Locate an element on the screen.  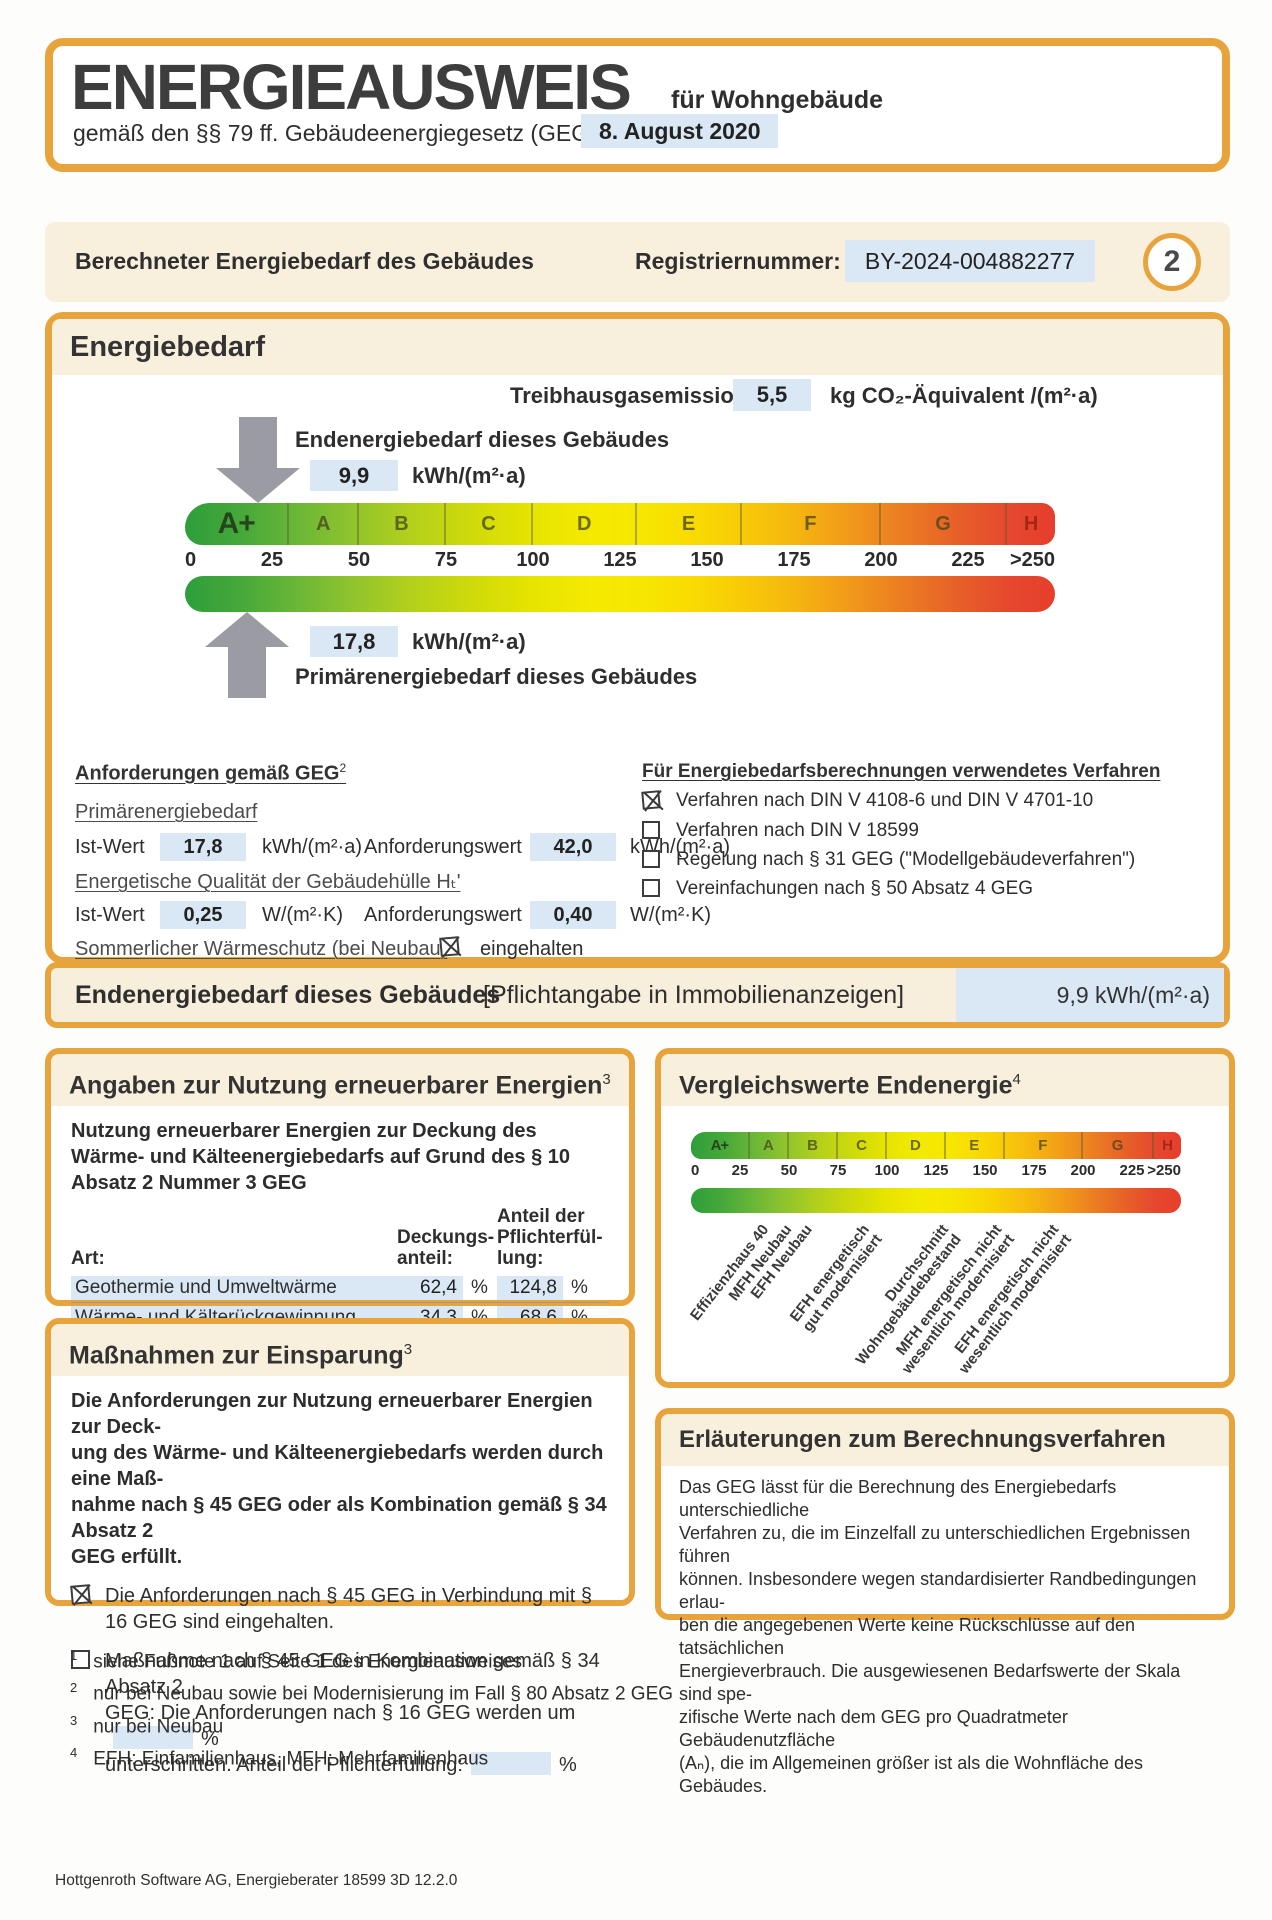
scale-letter: C is located at coordinates (488, 523).